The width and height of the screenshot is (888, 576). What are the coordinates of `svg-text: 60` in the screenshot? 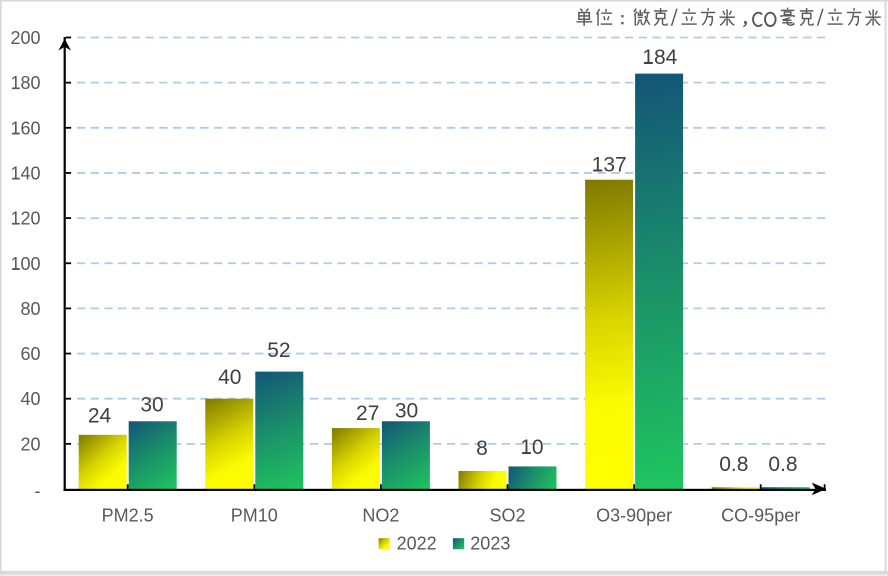 It's located at (30, 354).